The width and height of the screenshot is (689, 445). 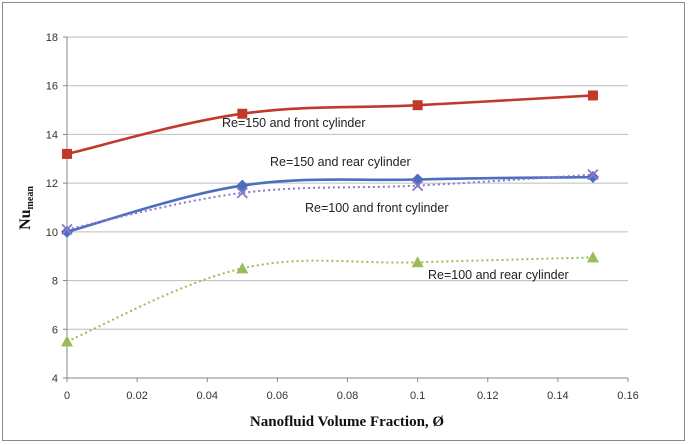 I want to click on y-tick-label: 4, so click(x=55, y=379).